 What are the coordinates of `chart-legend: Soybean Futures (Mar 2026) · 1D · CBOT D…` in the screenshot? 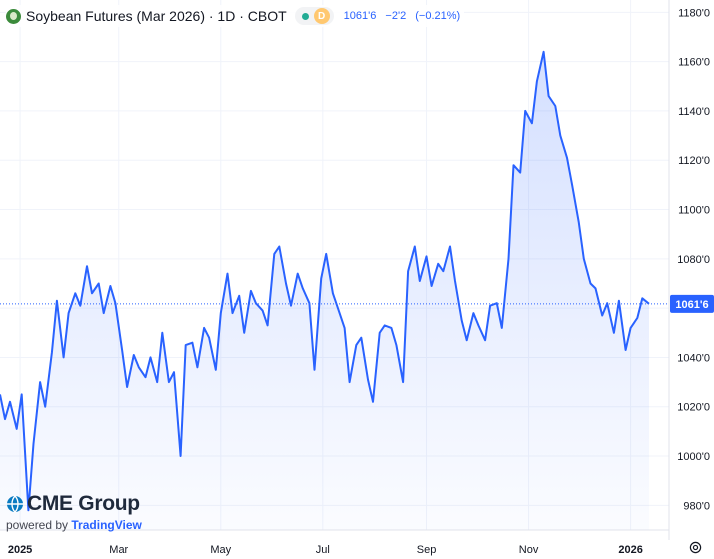 It's located at (235, 16).